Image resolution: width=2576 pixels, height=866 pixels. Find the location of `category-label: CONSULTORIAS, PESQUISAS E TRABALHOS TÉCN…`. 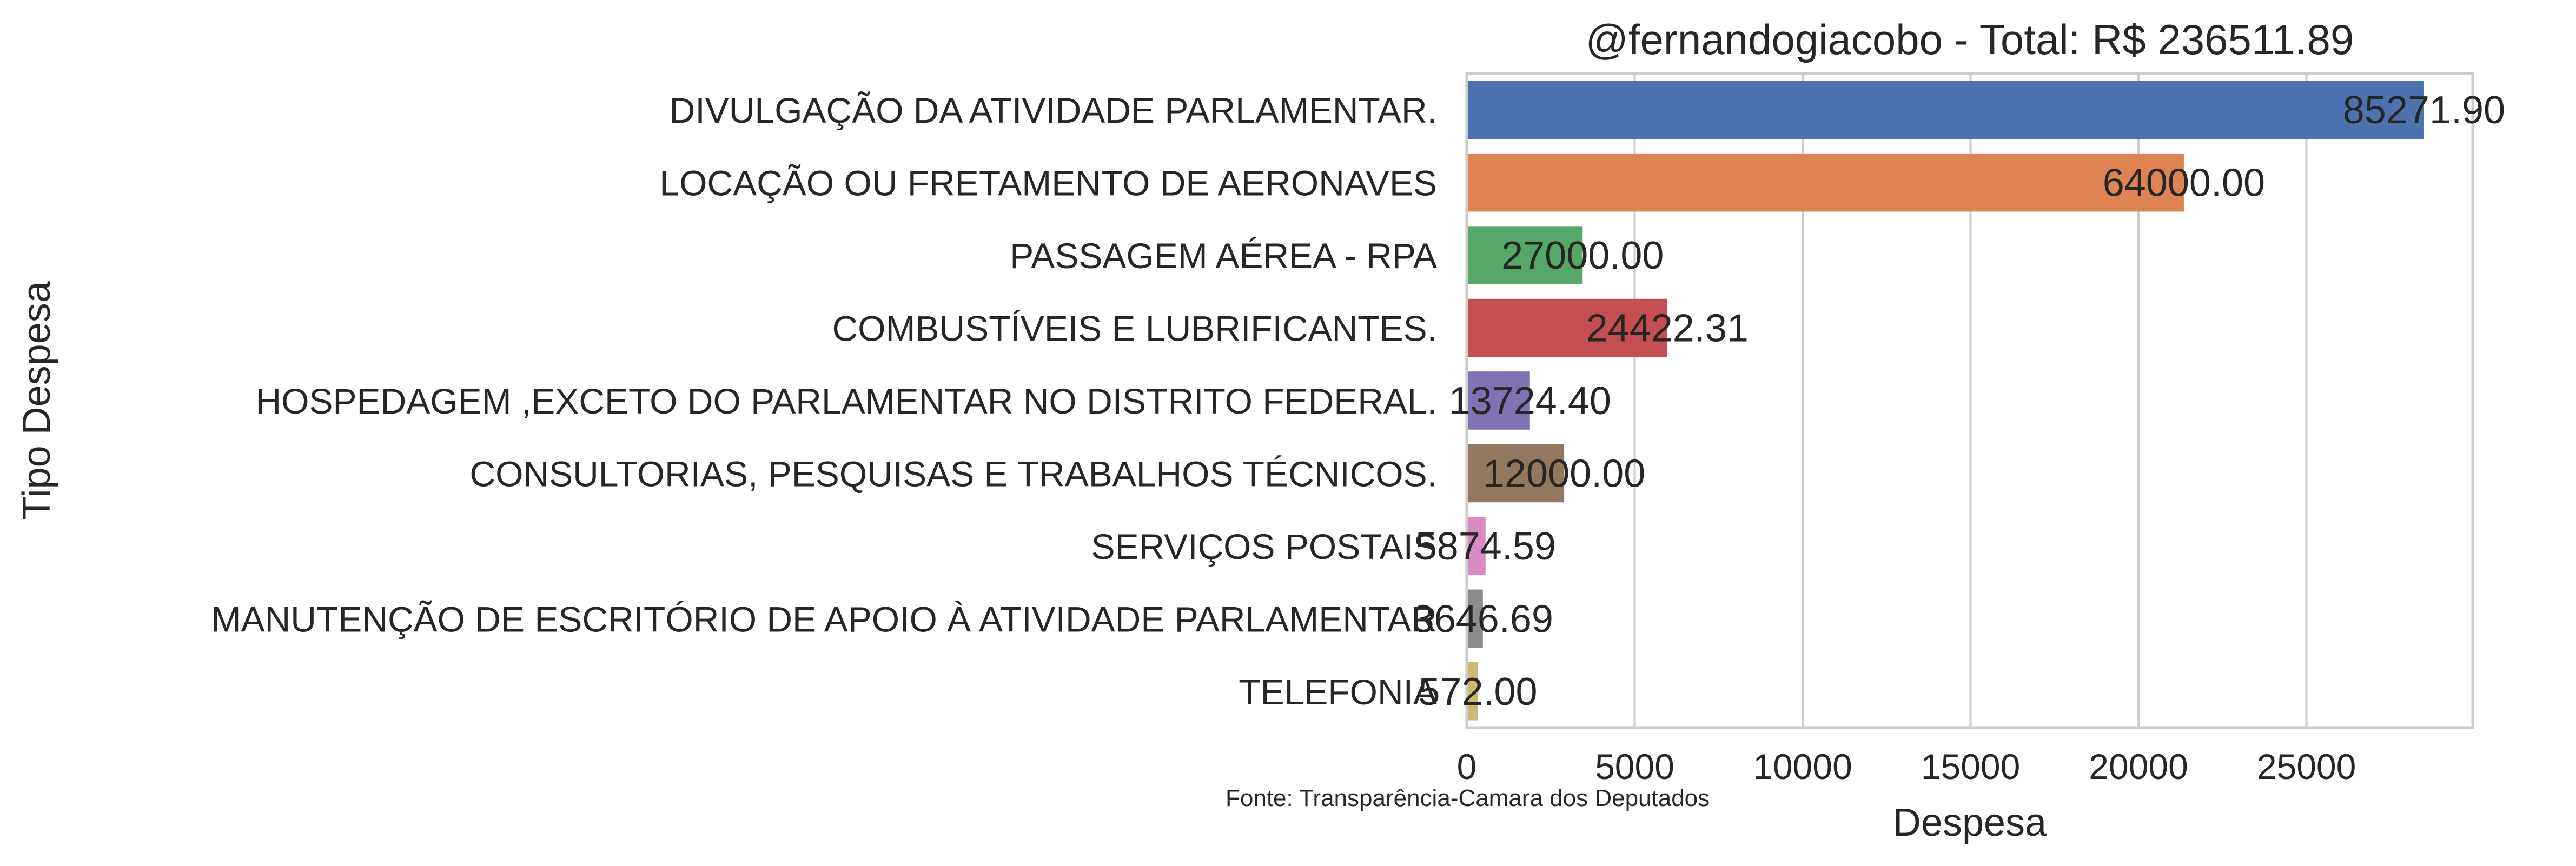

category-label: CONSULTORIAS, PESQUISAS E TRABALHOS TÉCN… is located at coordinates (953, 474).